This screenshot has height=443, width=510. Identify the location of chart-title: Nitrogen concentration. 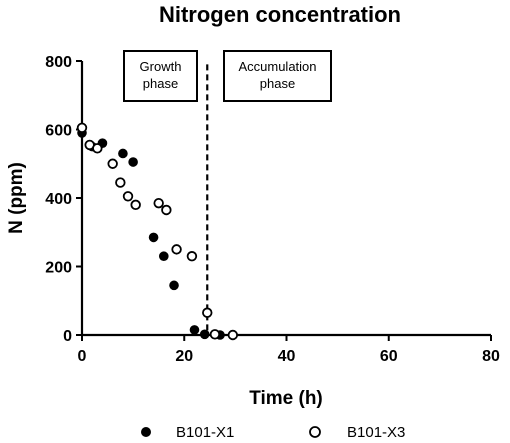
(280, 14).